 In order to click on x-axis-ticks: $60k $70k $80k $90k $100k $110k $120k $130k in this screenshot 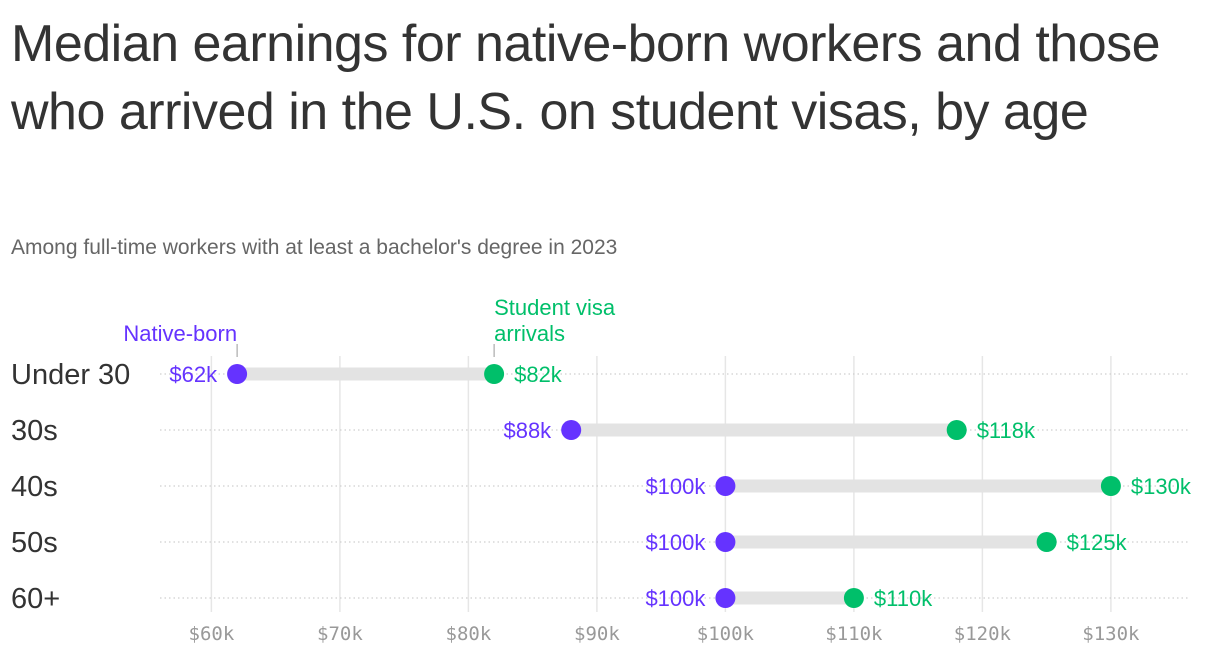, I will do `click(665, 634)`.